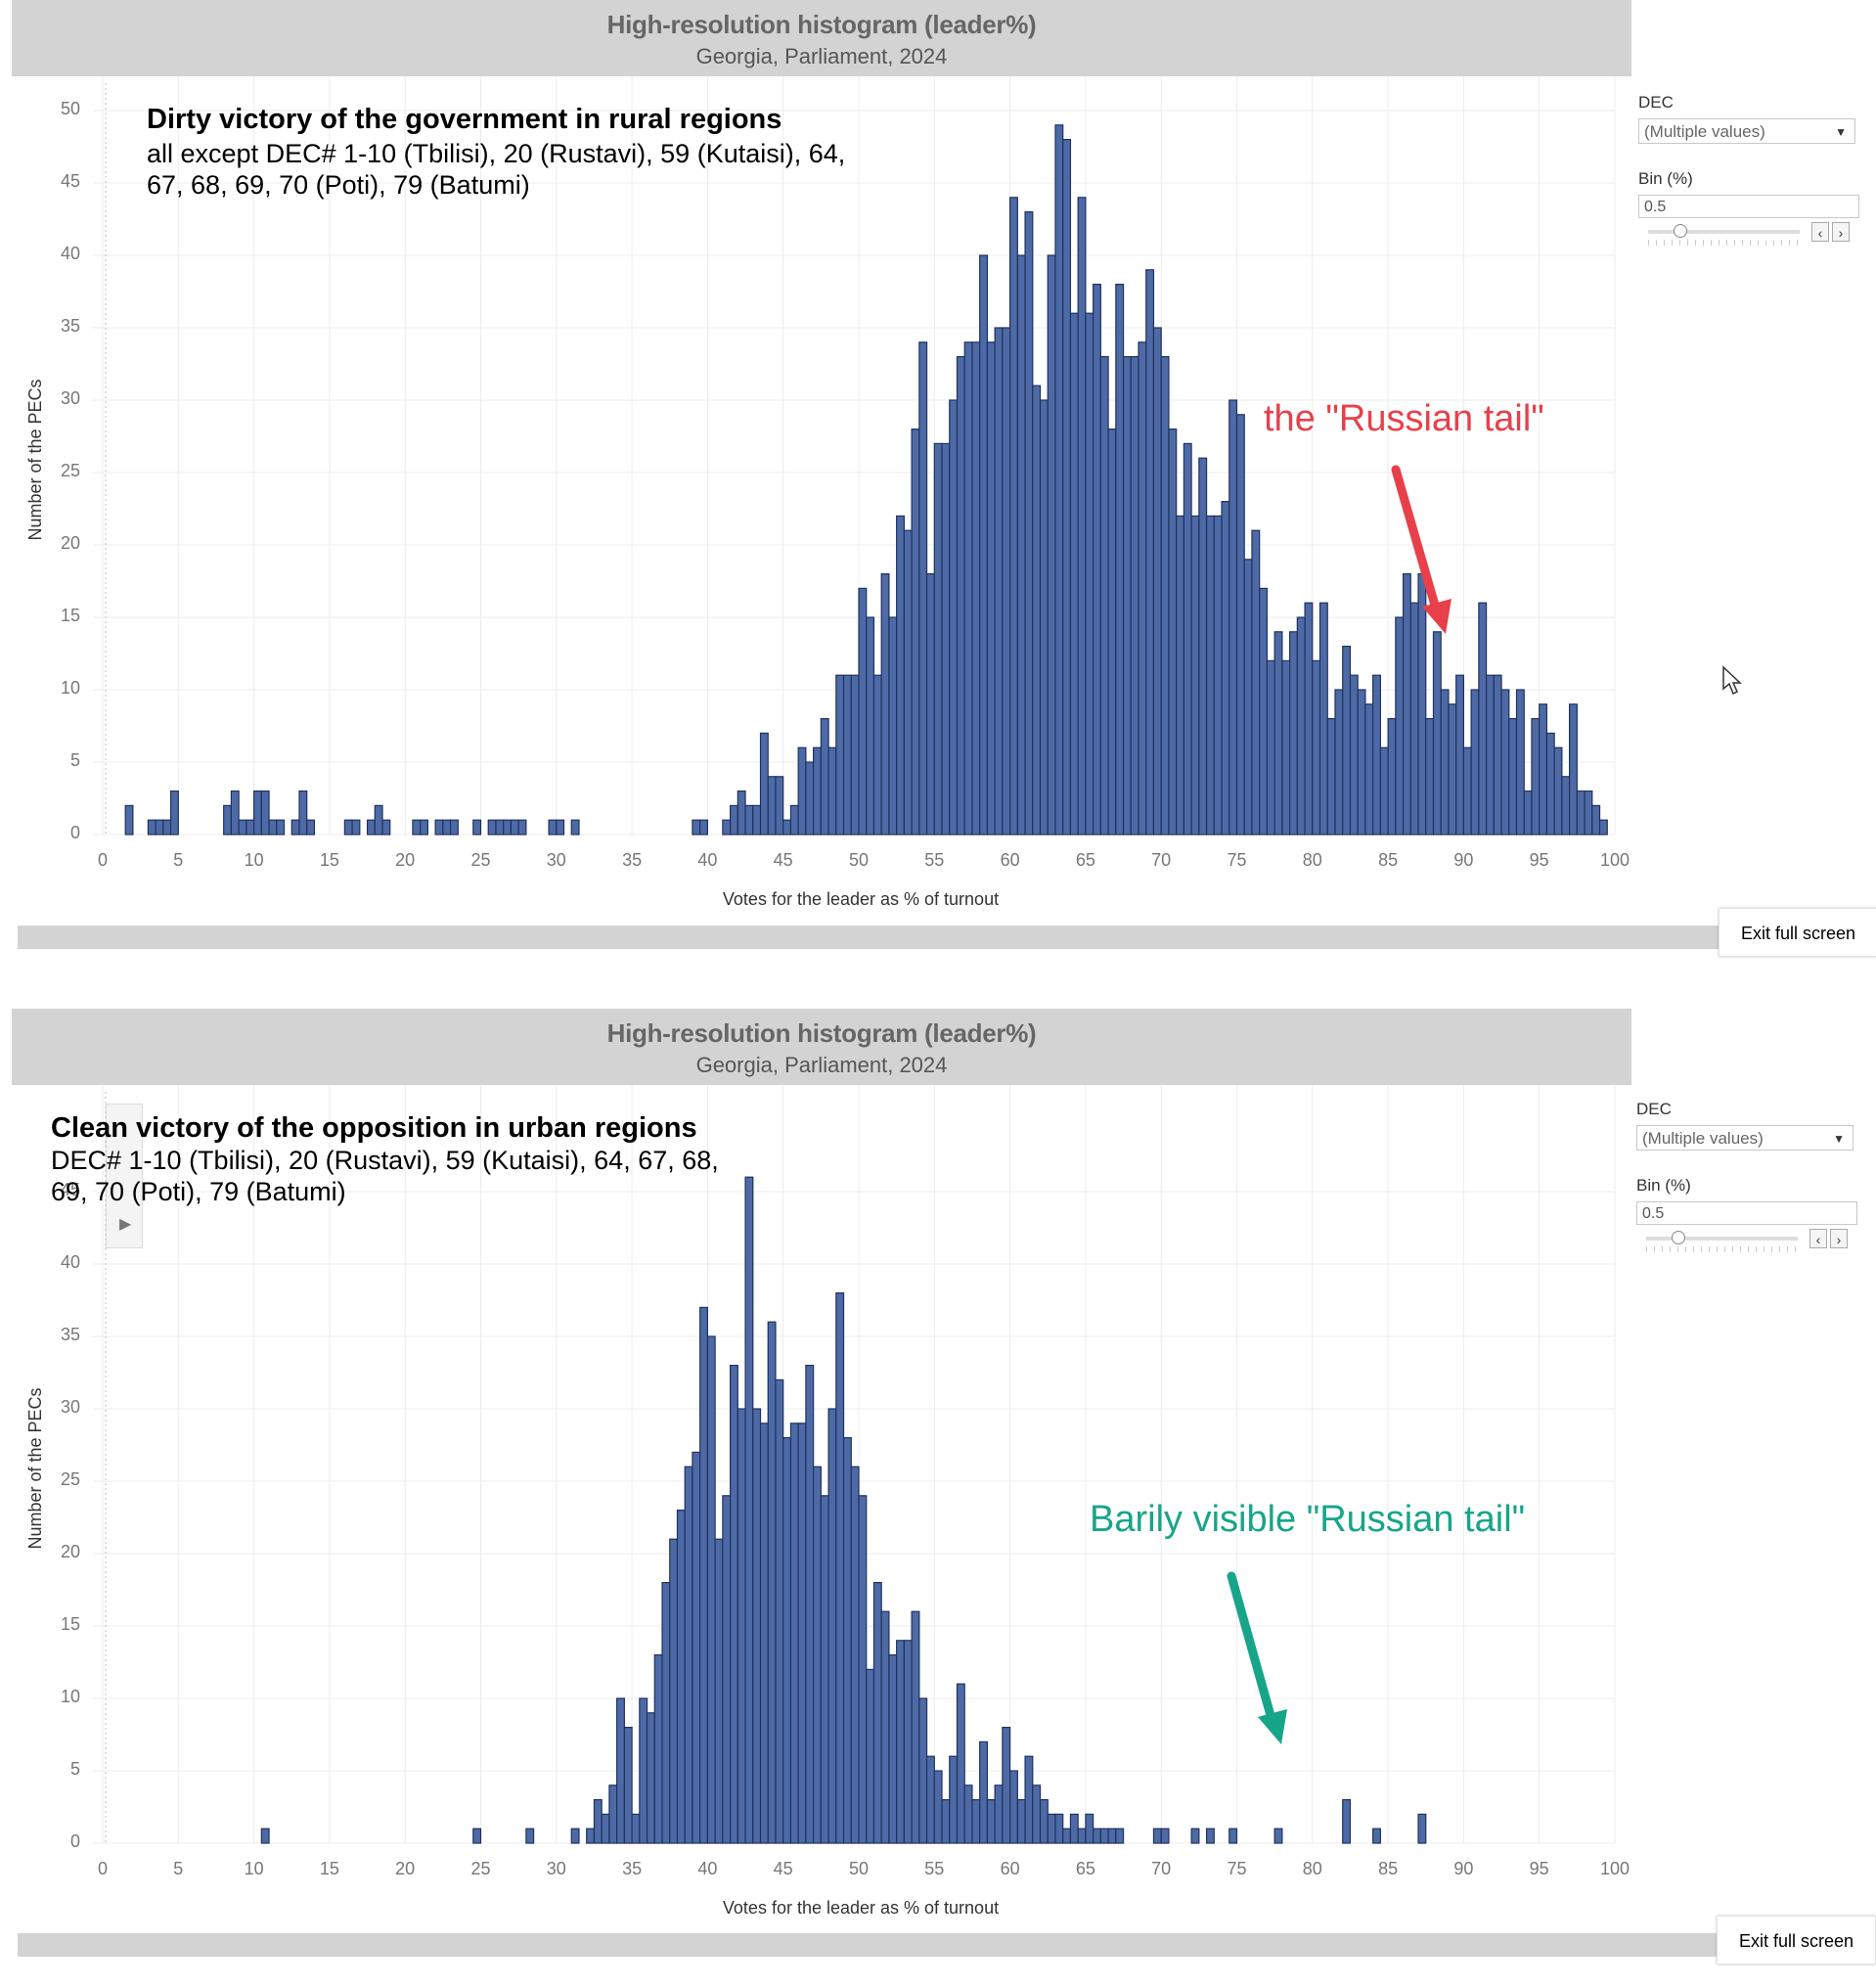 This screenshot has height=1987, width=1876. I want to click on play-icon: ▶, so click(125, 1224).